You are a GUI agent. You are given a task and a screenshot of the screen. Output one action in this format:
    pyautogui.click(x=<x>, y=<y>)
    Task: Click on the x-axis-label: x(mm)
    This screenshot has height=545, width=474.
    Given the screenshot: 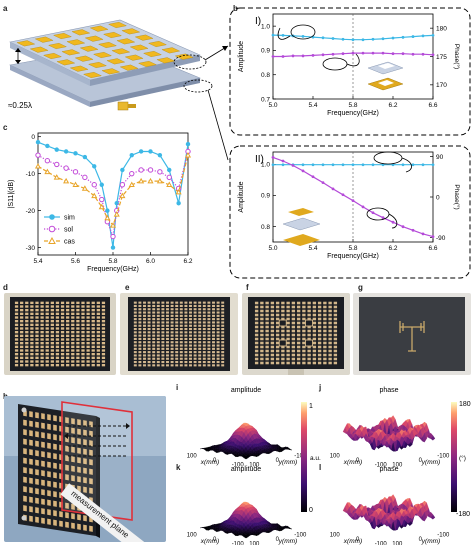 What is the action you would take?
    pyautogui.click(x=209, y=462)
    